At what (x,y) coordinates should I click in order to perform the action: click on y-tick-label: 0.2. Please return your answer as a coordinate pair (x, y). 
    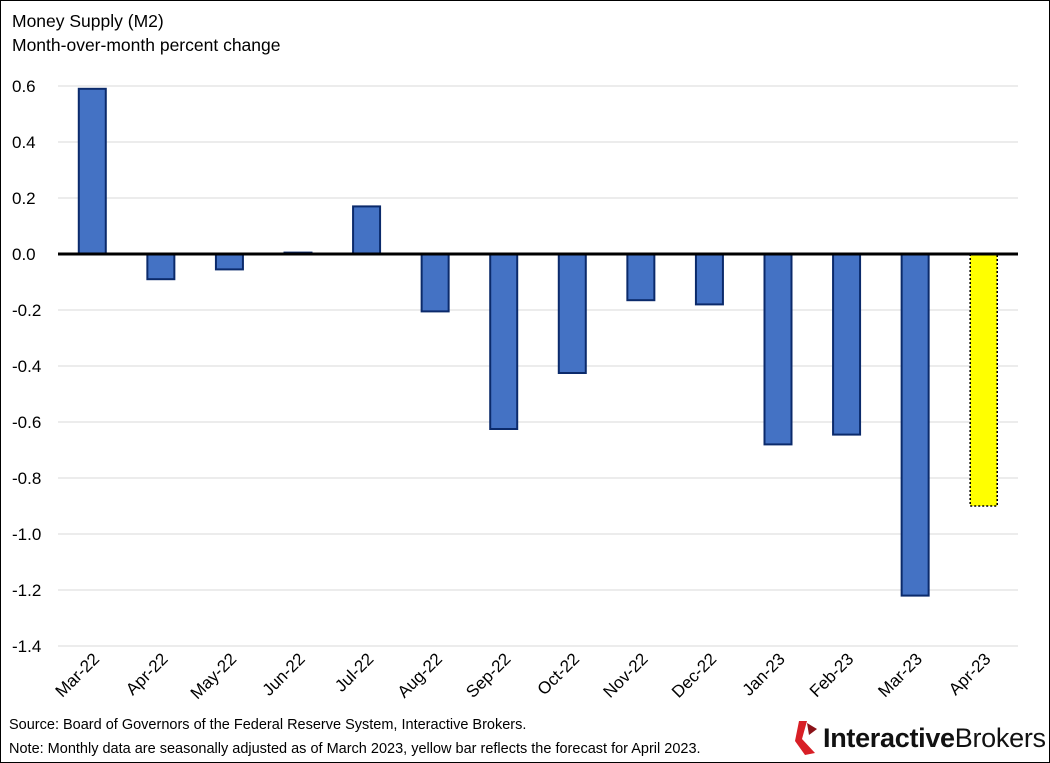
    Looking at the image, I should click on (24, 198).